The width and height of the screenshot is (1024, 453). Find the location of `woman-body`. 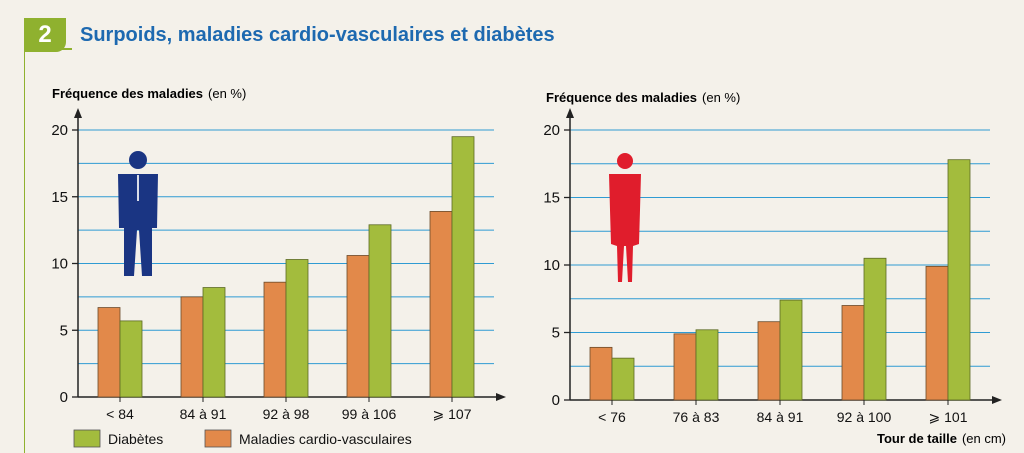

woman-body is located at coordinates (625, 228).